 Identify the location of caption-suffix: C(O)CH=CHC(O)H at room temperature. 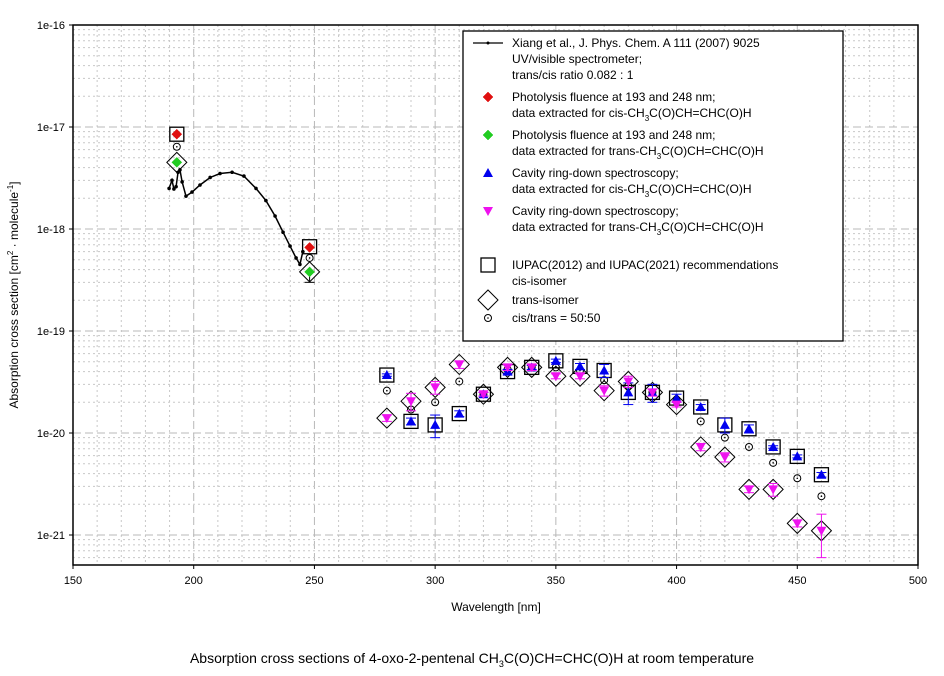
(629, 658).